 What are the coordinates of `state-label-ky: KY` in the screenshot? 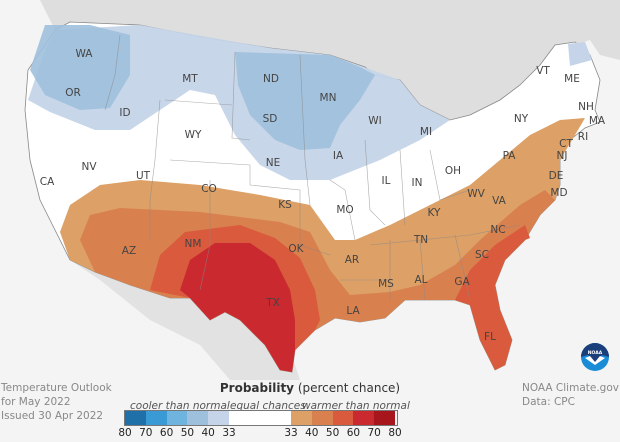 It's located at (435, 213).